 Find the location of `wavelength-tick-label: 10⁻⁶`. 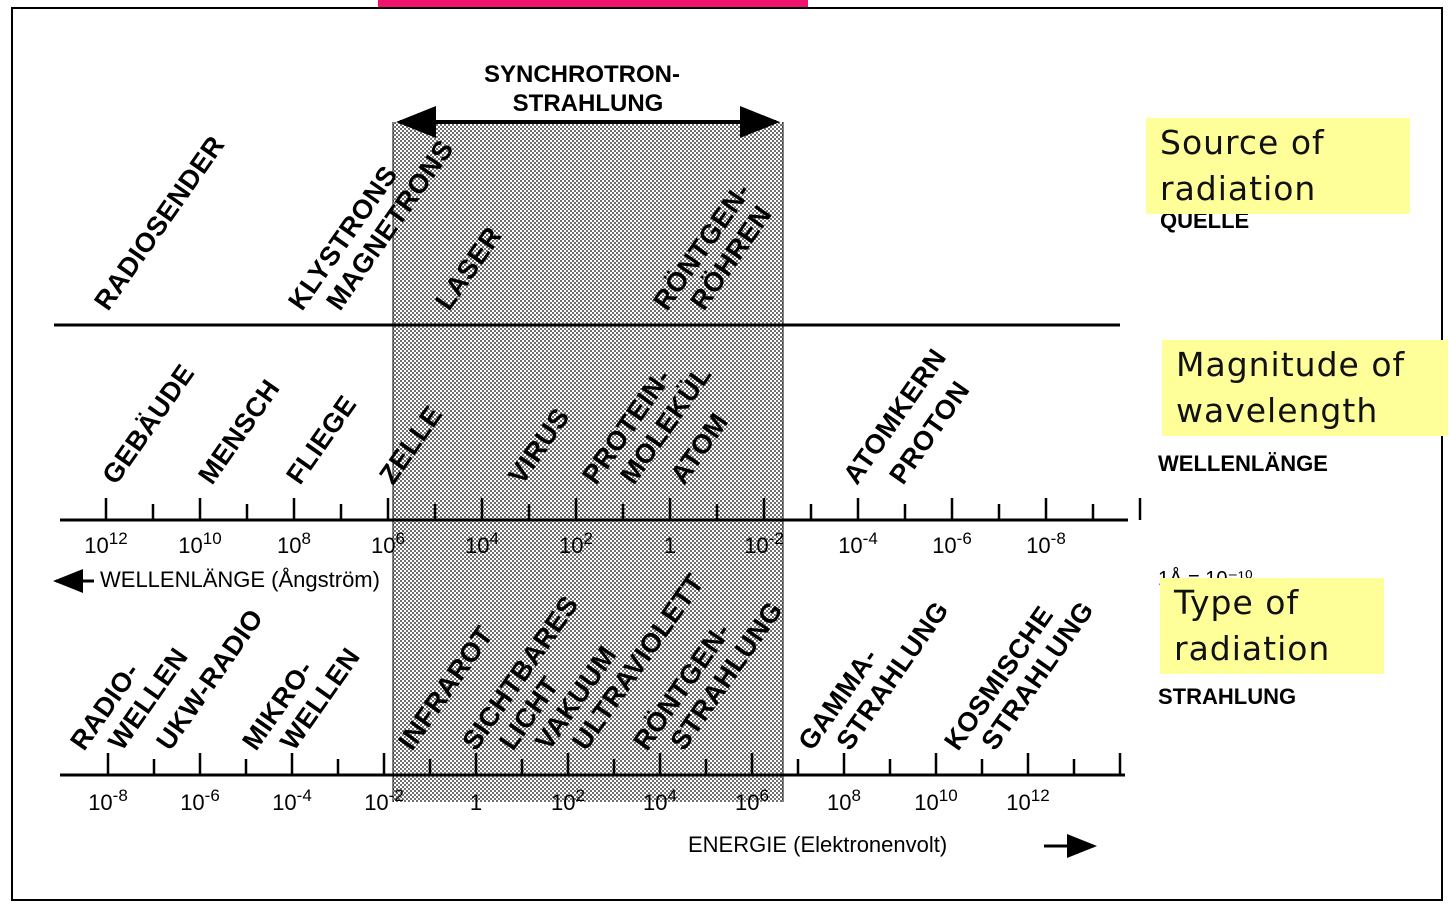

wavelength-tick-label: 10⁻⁶ is located at coordinates (952, 543).